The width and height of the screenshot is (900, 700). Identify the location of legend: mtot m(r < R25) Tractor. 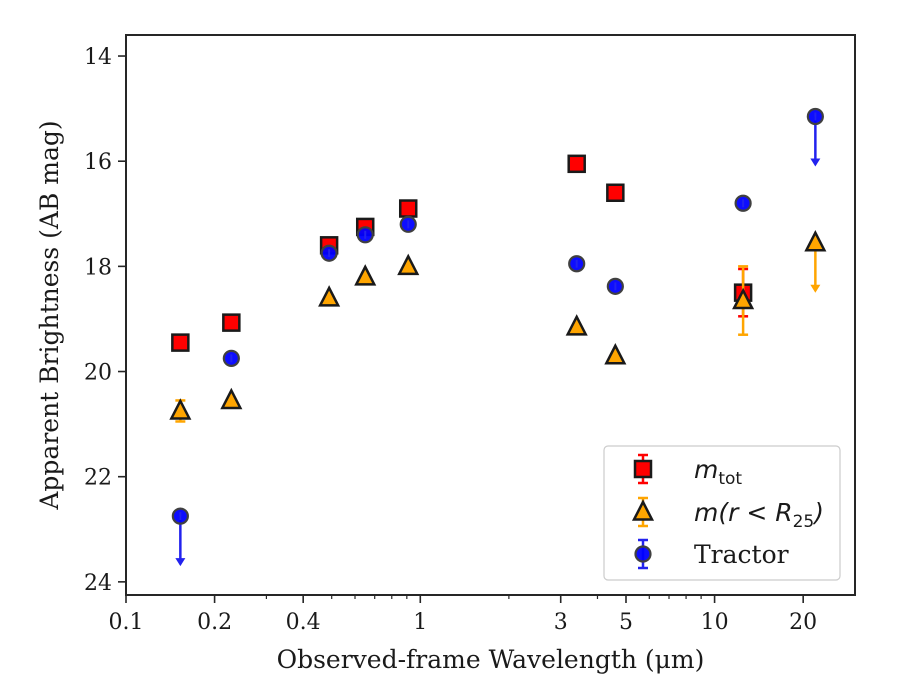
(722, 513).